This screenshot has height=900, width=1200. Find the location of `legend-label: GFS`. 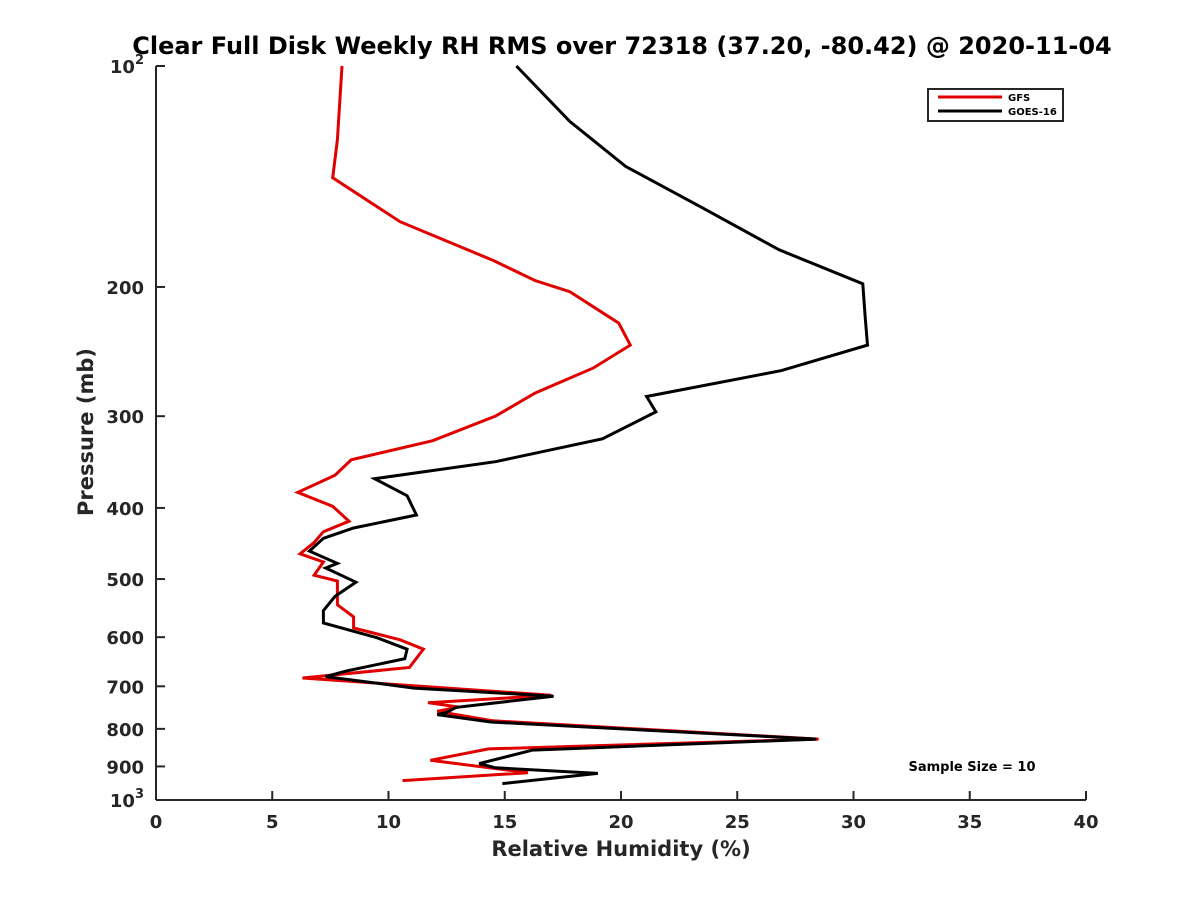

legend-label: GFS is located at coordinates (1019, 98).